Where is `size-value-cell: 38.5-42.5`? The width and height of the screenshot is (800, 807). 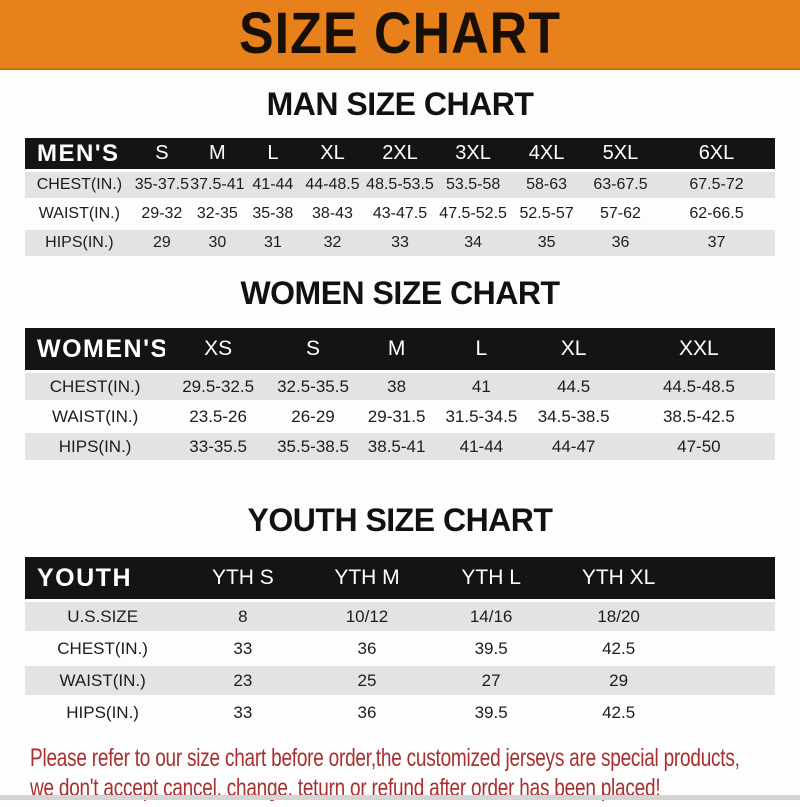
size-value-cell: 38.5-42.5 is located at coordinates (698, 416).